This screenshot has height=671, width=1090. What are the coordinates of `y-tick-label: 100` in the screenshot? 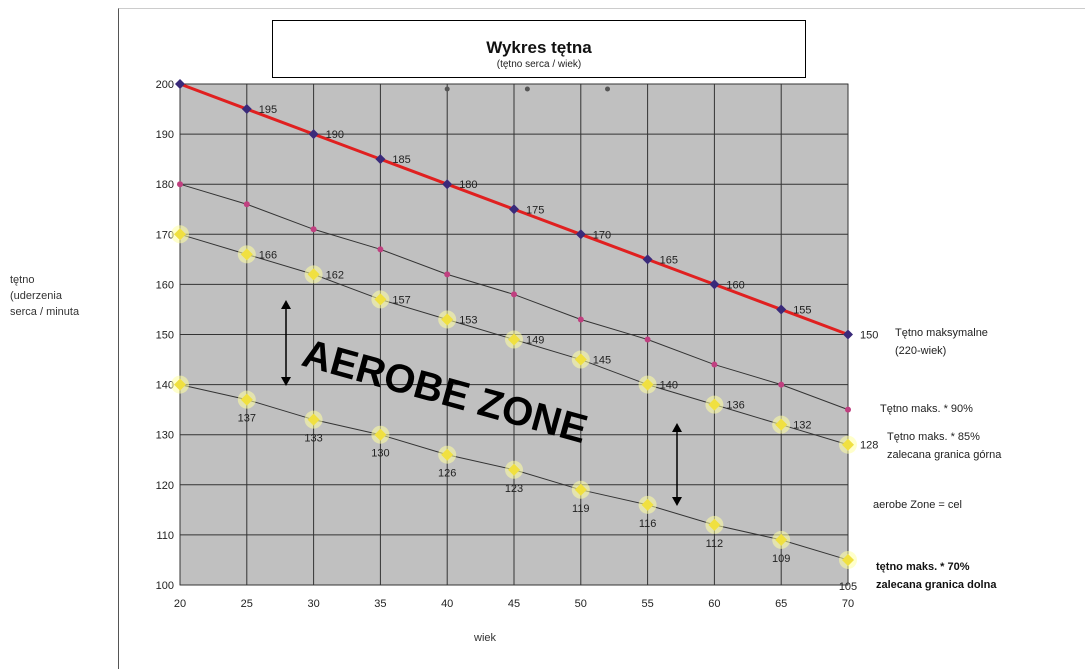 It's located at (165, 586).